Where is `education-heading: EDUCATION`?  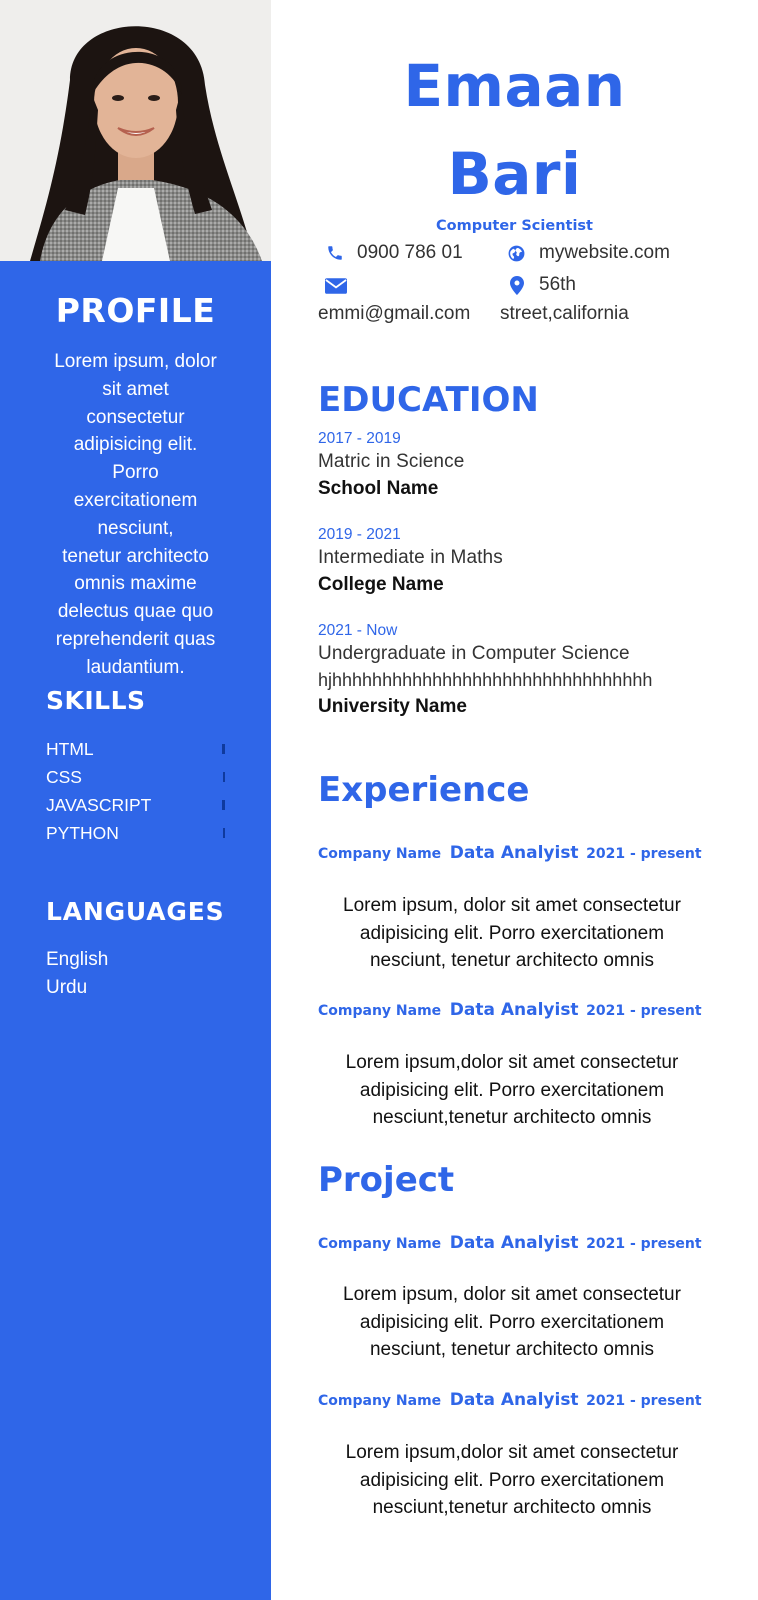
education-heading: EDUCATION is located at coordinates (428, 400).